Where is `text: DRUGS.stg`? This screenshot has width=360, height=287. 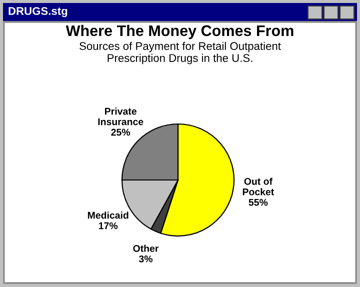
text: DRUGS.stg is located at coordinates (38, 12).